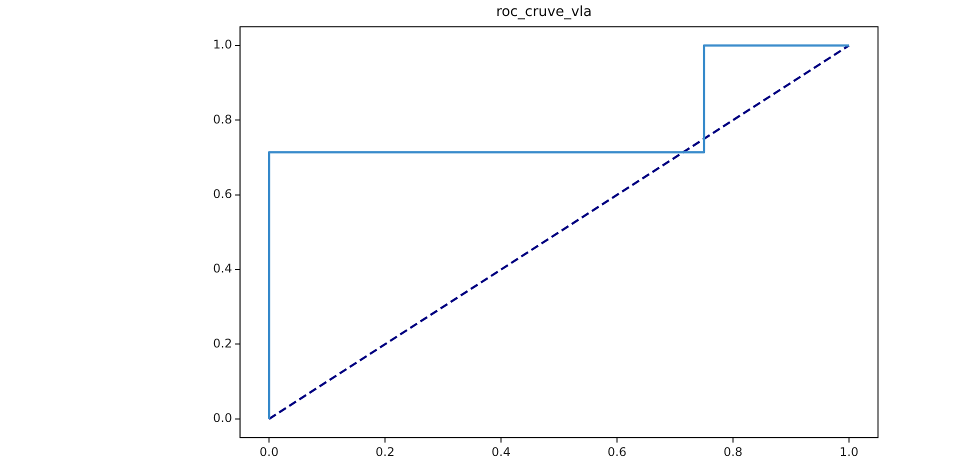 This screenshot has height=467, width=980. What do you see at coordinates (617, 451) in the screenshot?
I see `x-tick-label: 0.6` at bounding box center [617, 451].